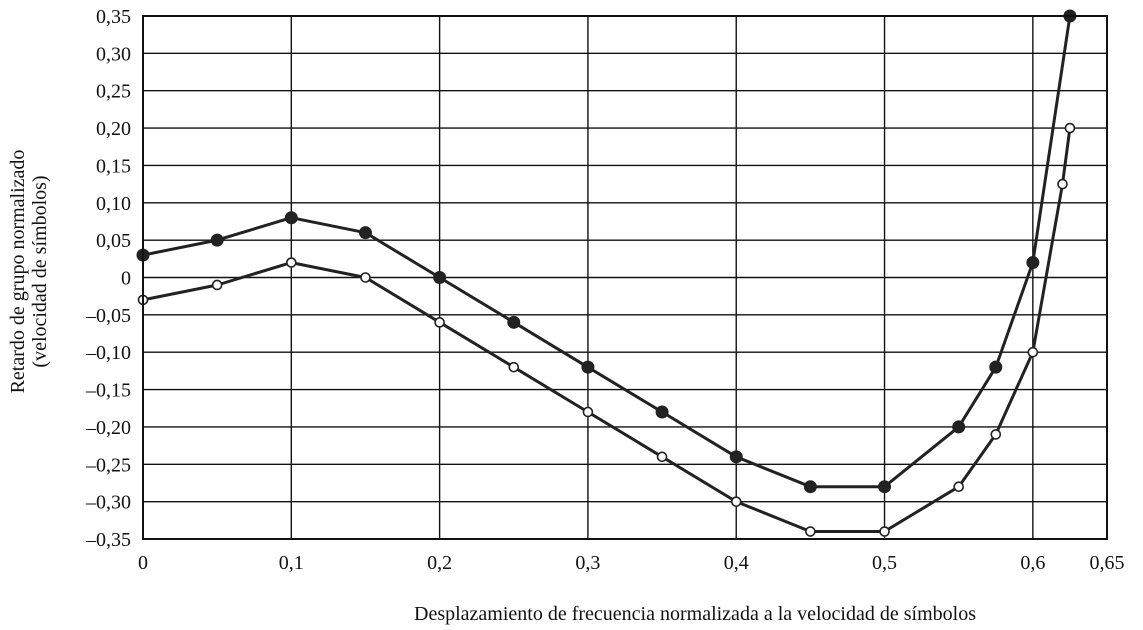 The image size is (1143, 630). Describe the element at coordinates (18, 272) in the screenshot. I see `y-axis-label-line1: Retardo de grupo normalizado` at that location.